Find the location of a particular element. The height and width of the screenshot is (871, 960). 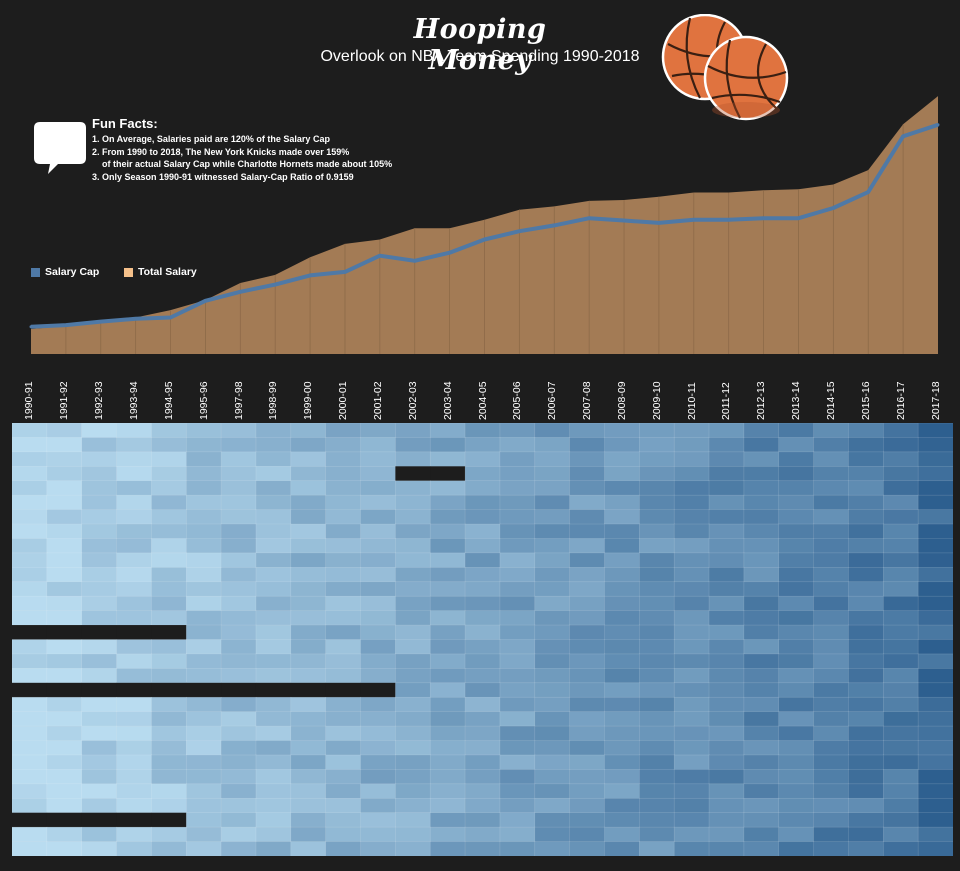

basketball-icon is located at coordinates (725, 67).